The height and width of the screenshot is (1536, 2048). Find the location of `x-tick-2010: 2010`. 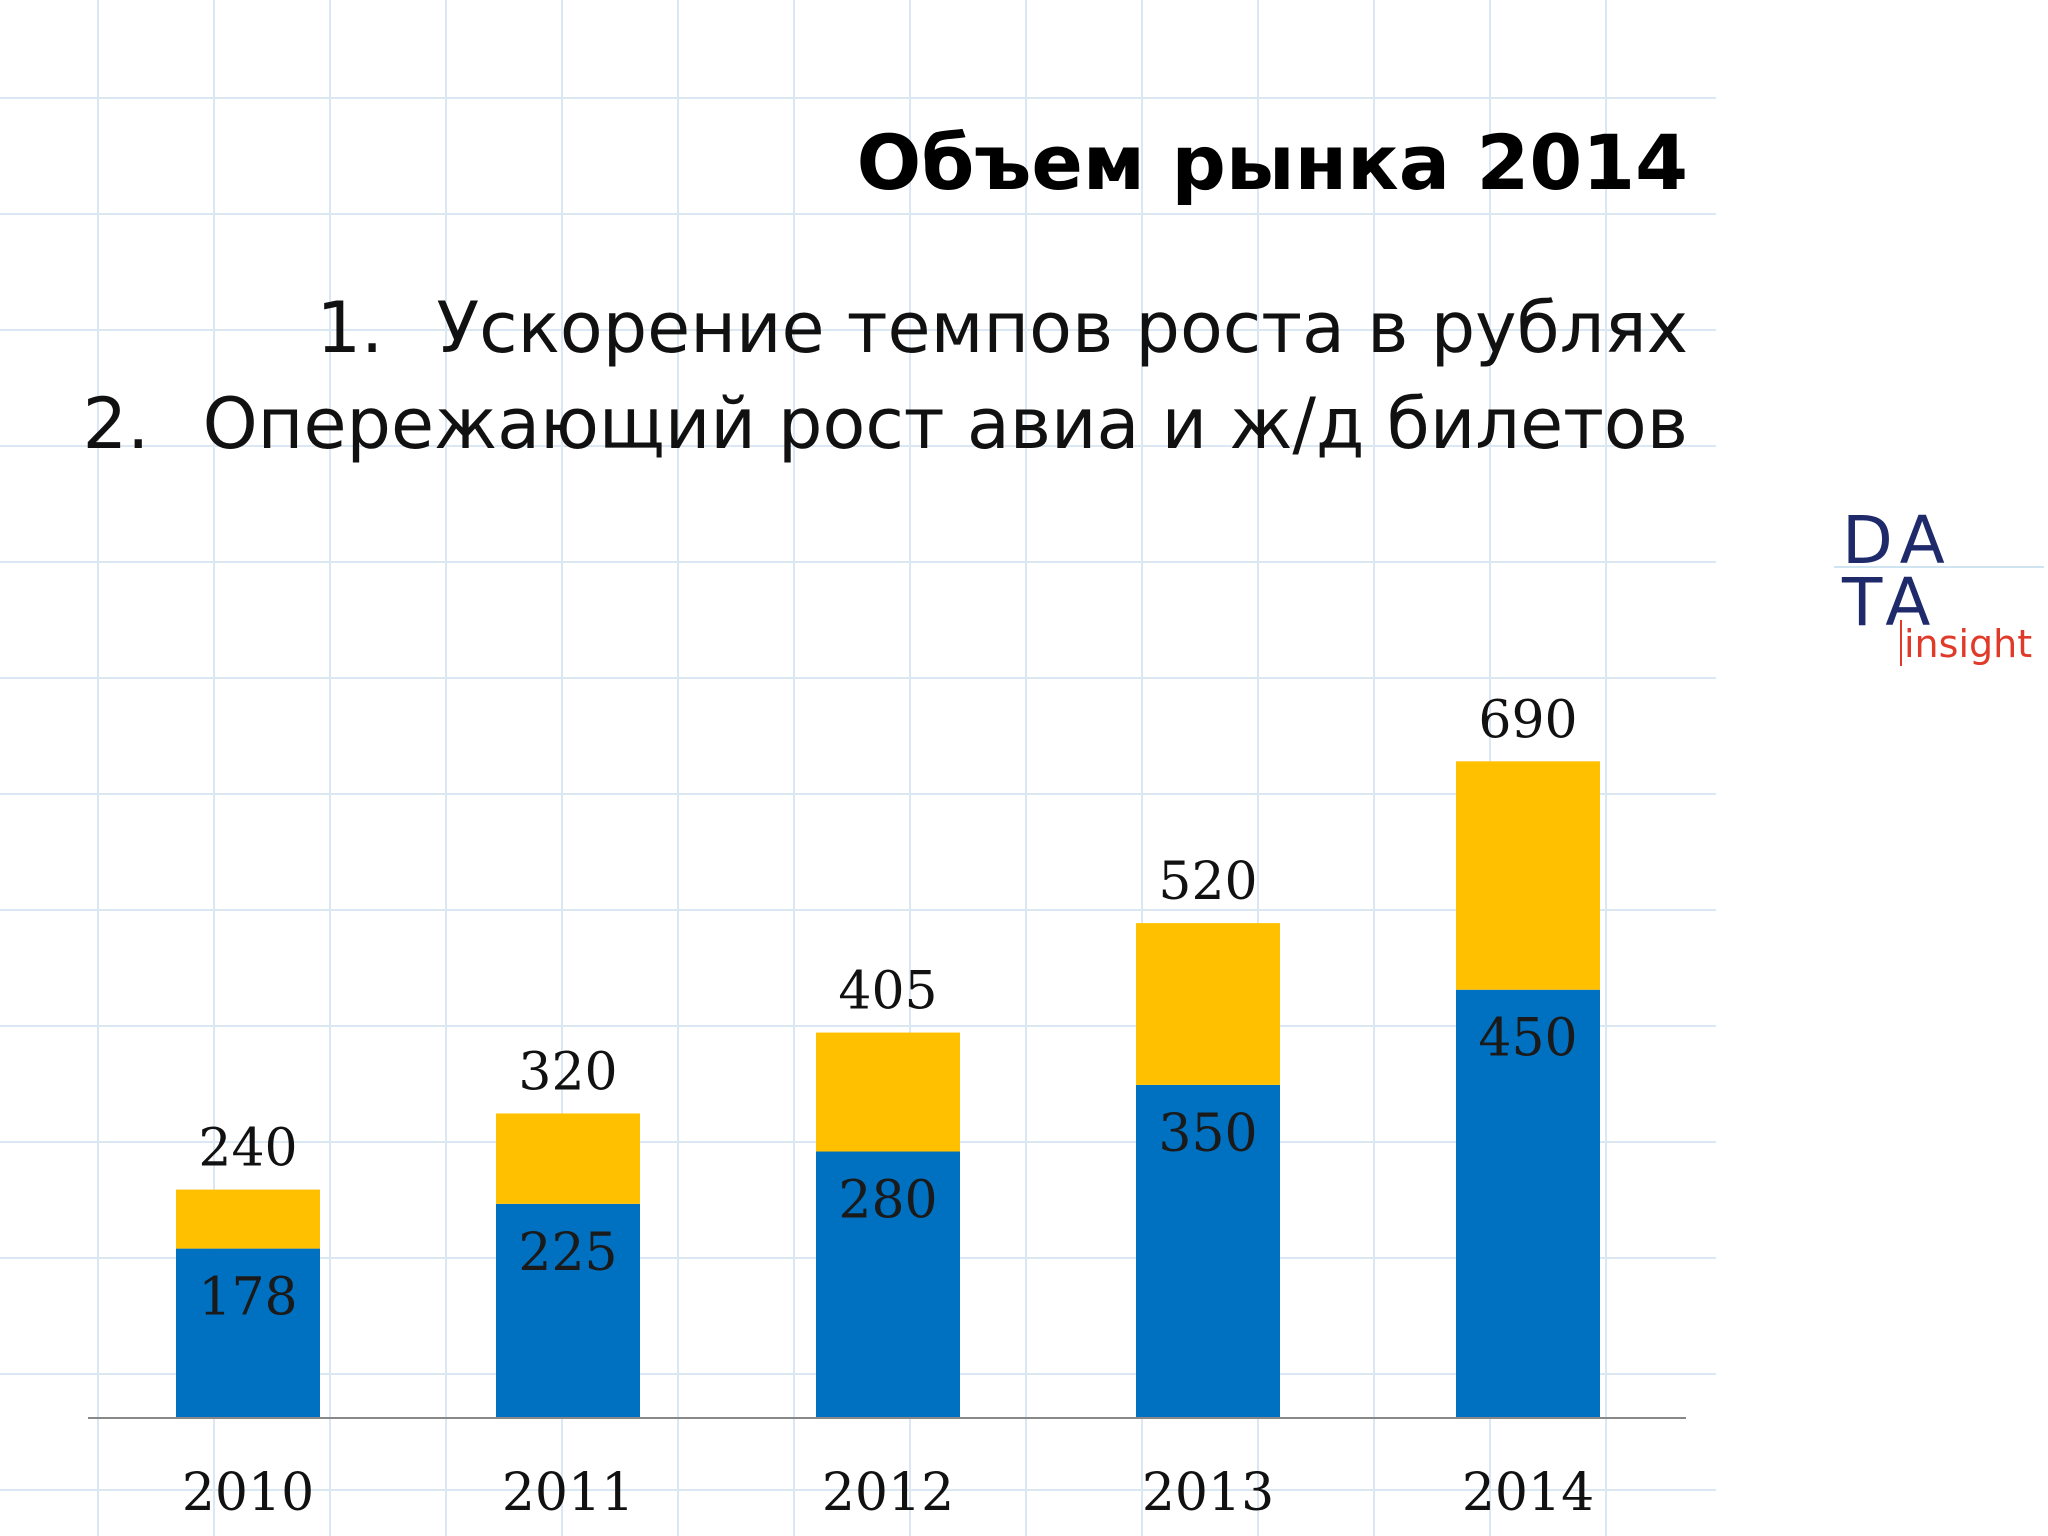

x-tick-2010: 2010 is located at coordinates (248, 1493).